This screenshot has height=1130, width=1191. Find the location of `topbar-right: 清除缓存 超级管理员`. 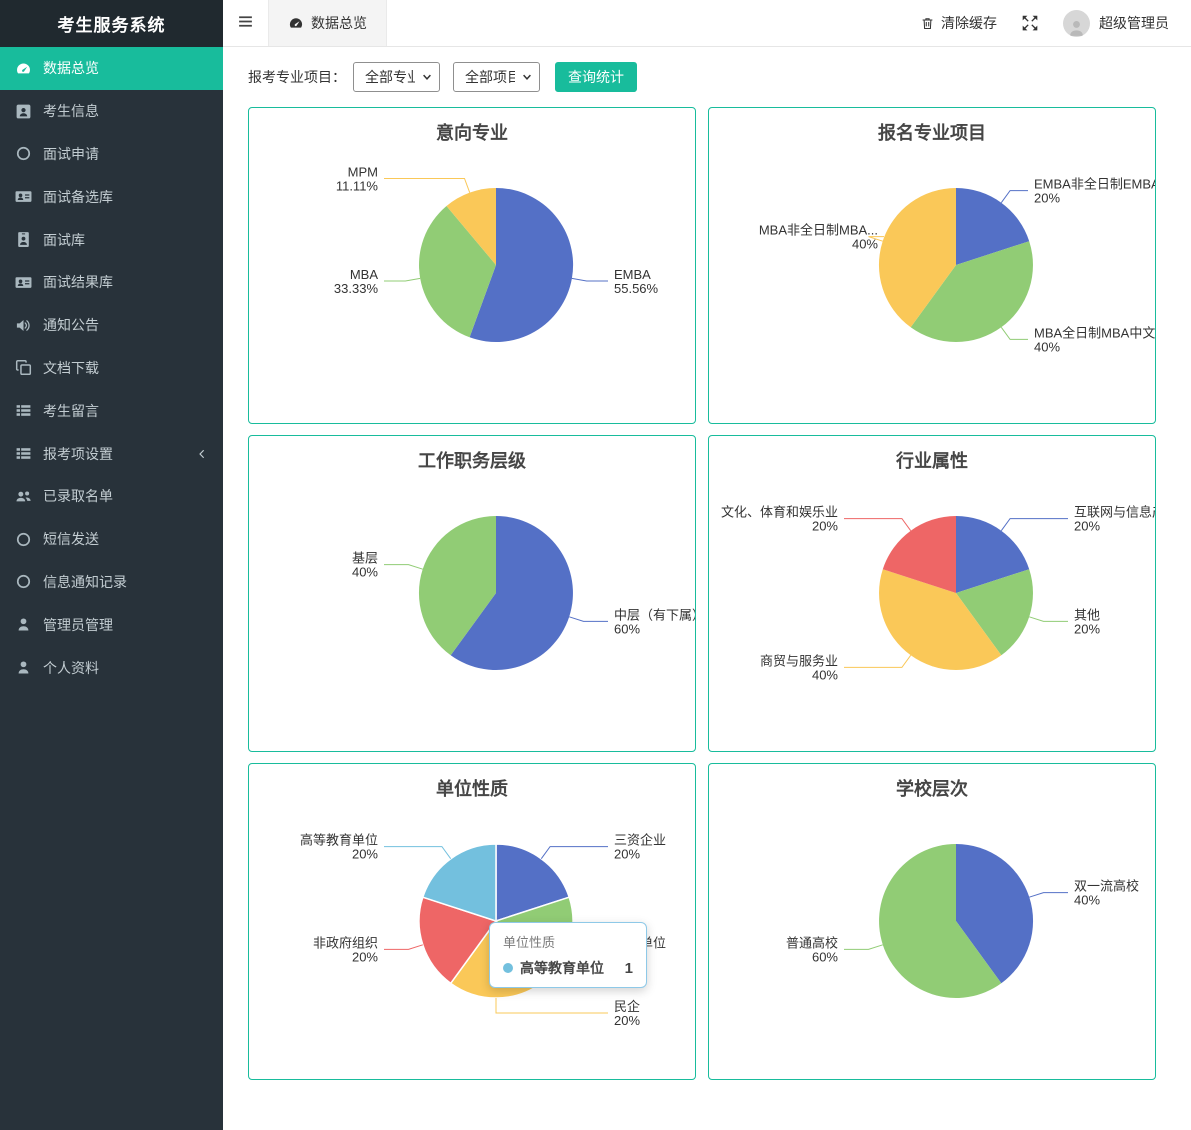

topbar-right: 清除缓存 超级管理员 is located at coordinates (1055, 23).